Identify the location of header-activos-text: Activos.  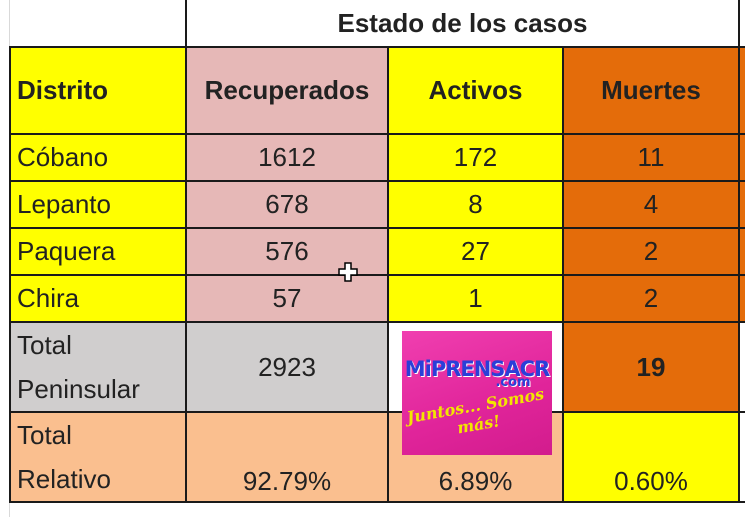
(475, 90).